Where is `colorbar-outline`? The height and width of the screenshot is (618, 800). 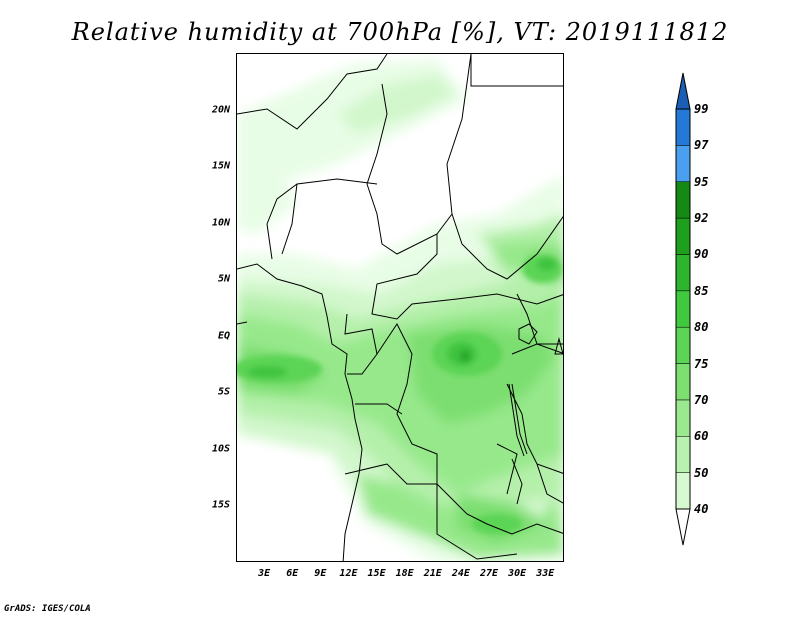 colorbar-outline is located at coordinates (683, 309).